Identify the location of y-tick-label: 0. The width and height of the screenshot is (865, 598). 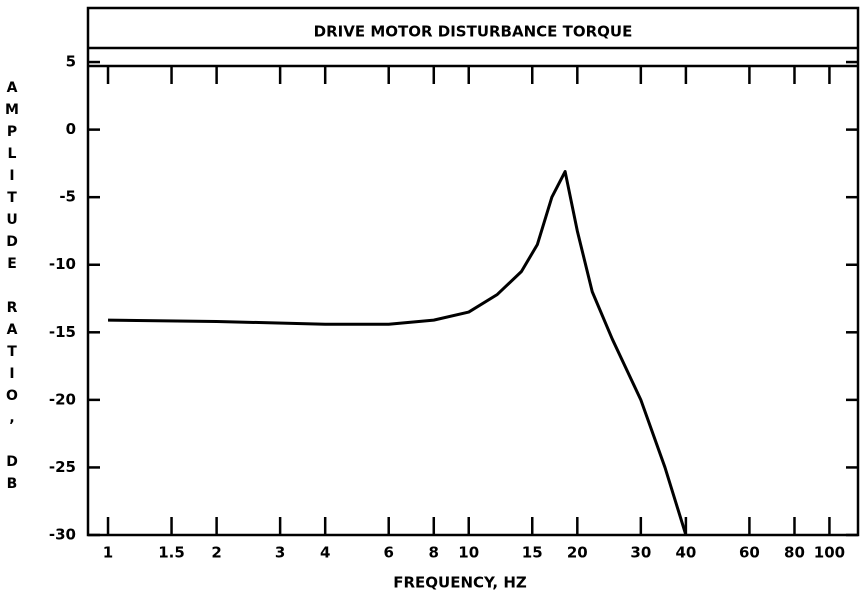
(71, 129).